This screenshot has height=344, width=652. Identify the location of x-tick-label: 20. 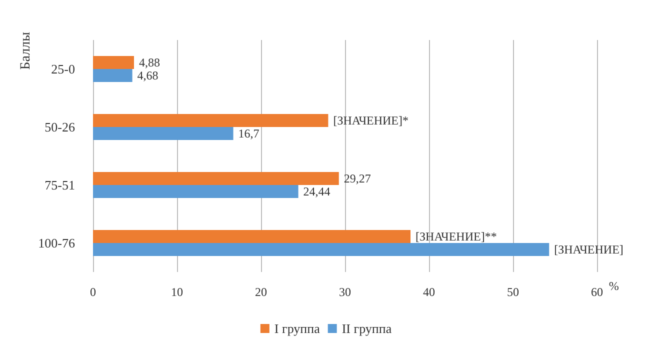
(261, 292).